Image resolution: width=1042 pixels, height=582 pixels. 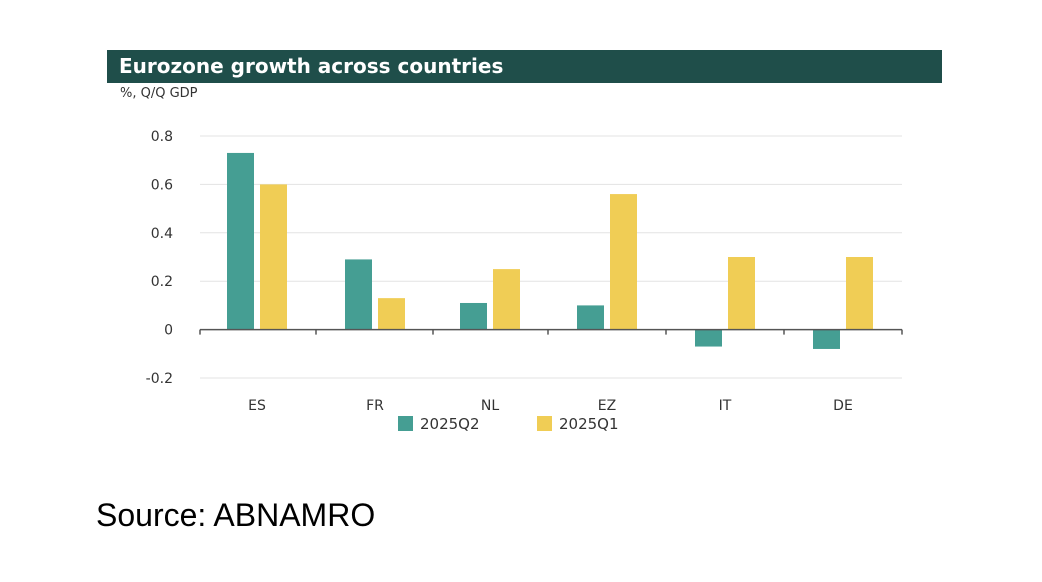 What do you see at coordinates (741, 293) in the screenshot?
I see `bar-2025q1-it` at bounding box center [741, 293].